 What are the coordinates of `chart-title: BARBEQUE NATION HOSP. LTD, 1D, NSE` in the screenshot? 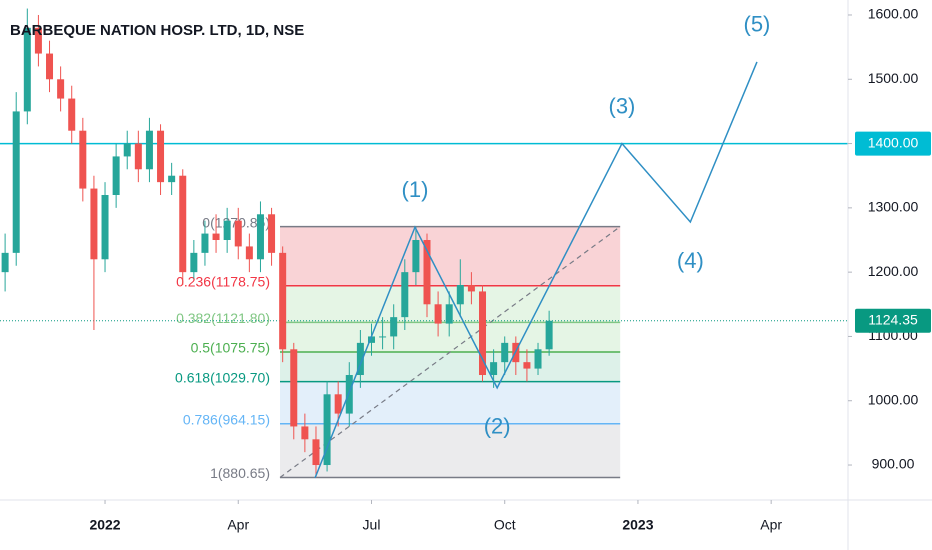 It's located at (157, 30).